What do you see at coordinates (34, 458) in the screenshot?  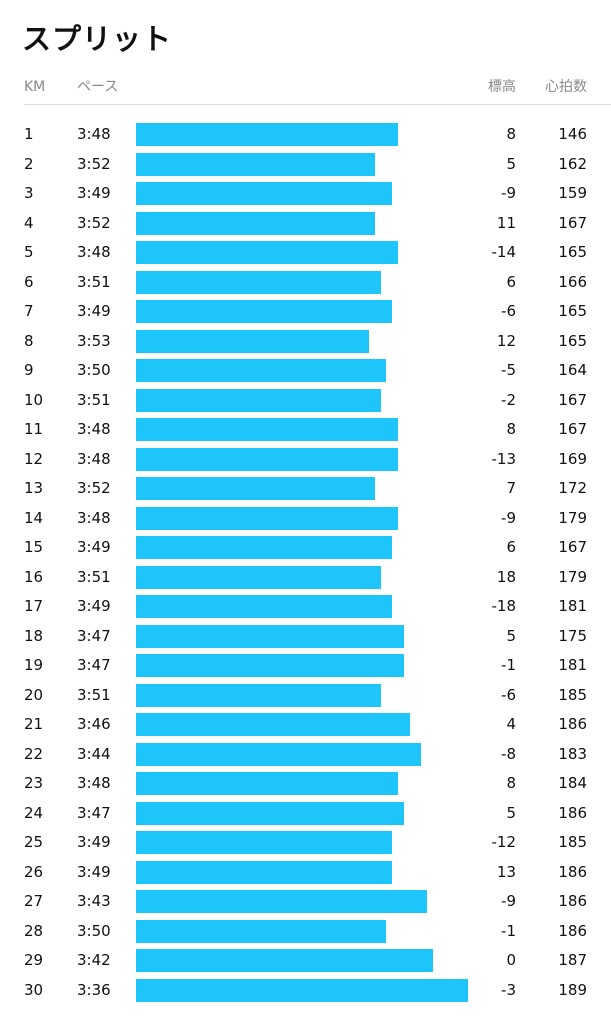 I see `split-km: 12` at bounding box center [34, 458].